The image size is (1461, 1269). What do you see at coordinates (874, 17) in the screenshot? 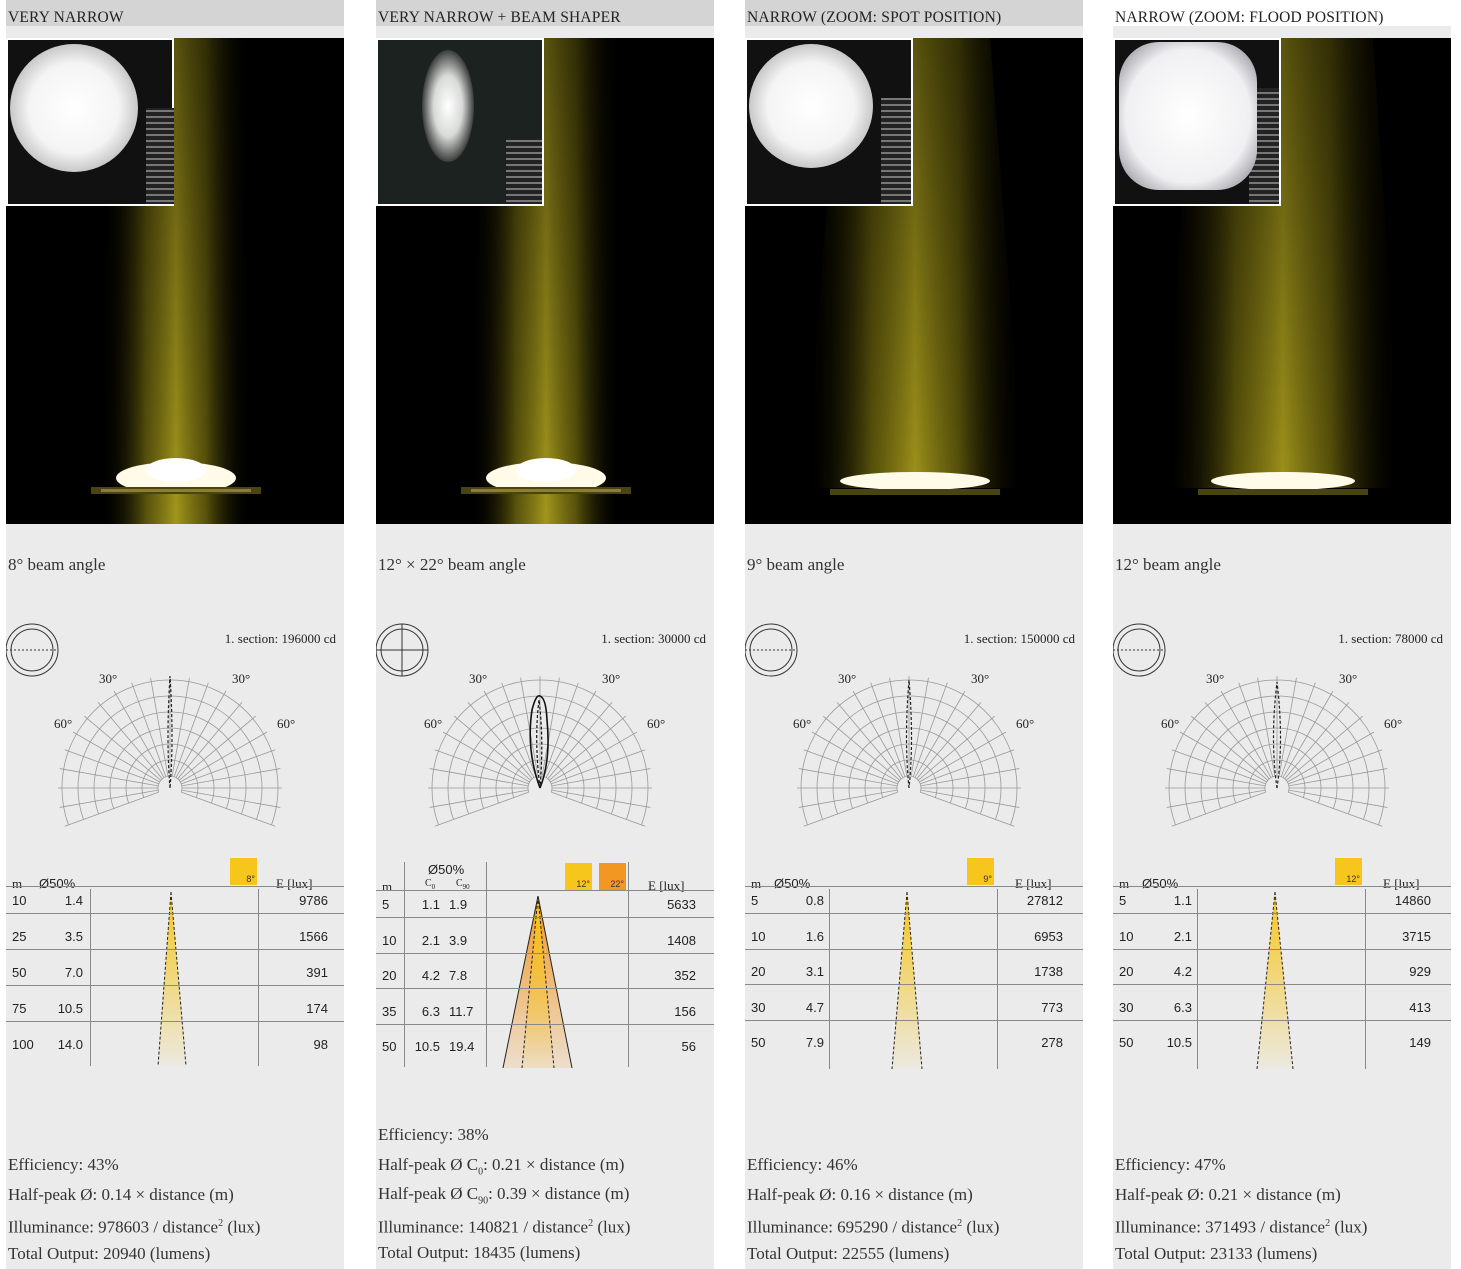
I see `column-title-text: NARROW (ZOOM: SPOT POSITION)` at bounding box center [874, 17].